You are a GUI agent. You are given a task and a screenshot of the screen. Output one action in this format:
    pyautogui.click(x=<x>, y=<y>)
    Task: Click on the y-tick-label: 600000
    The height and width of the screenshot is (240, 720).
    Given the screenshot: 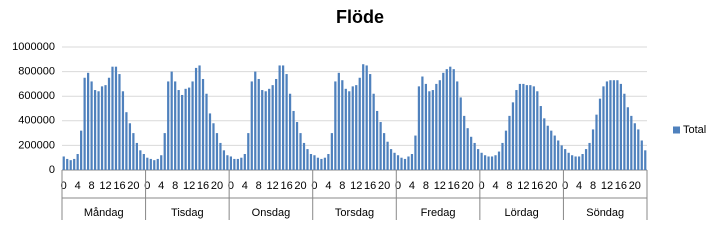 What is the action you would take?
    pyautogui.click(x=36, y=96)
    